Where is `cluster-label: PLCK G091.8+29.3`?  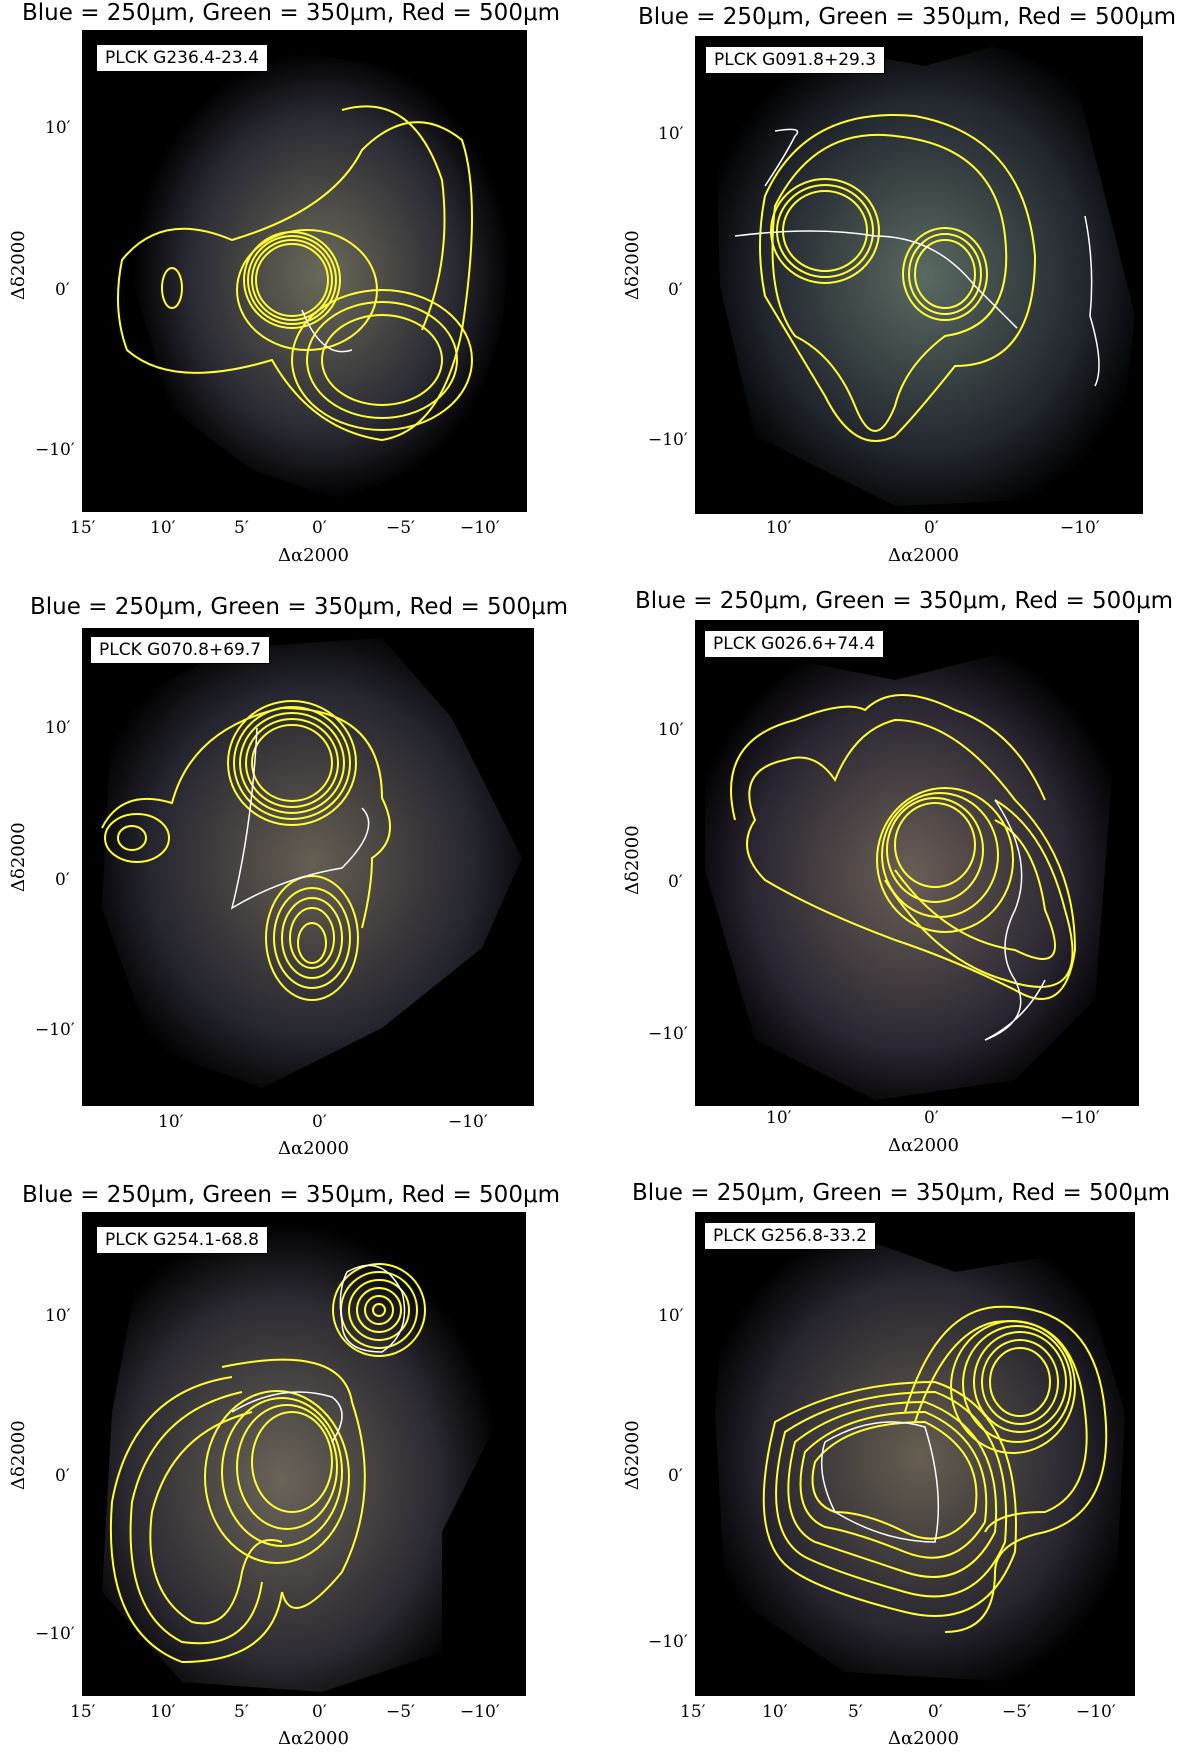
cluster-label: PLCK G091.8+29.3 is located at coordinates (795, 60).